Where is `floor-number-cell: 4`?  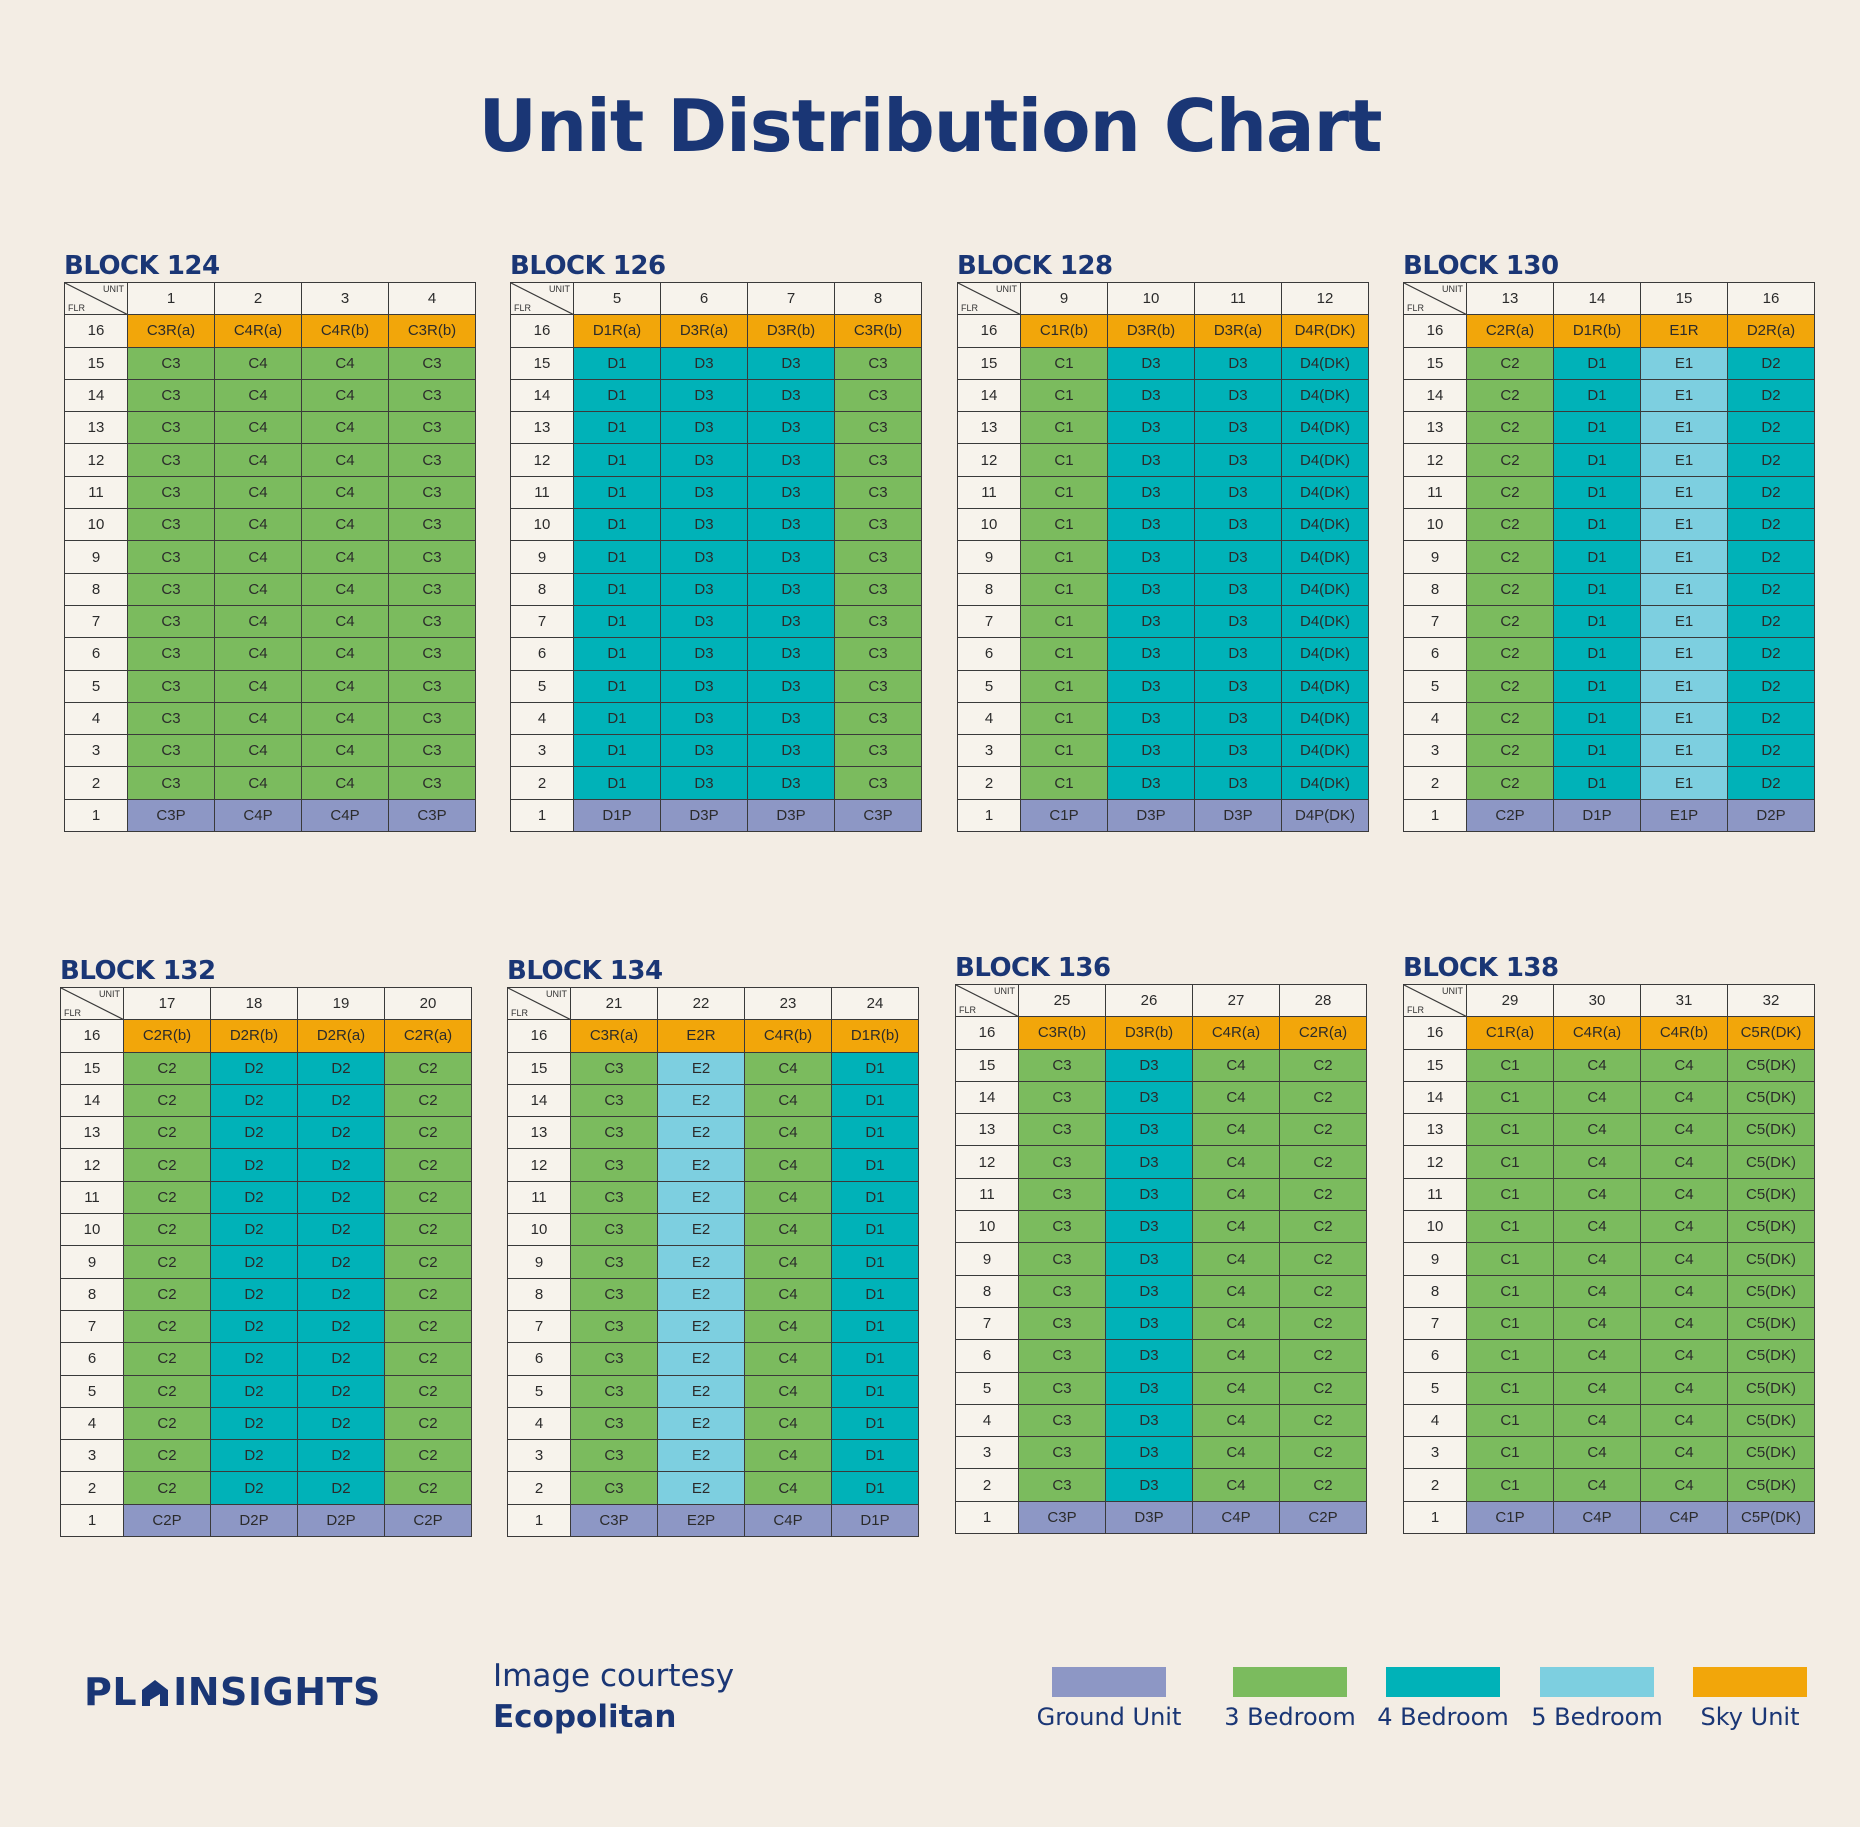 floor-number-cell: 4 is located at coordinates (1435, 718).